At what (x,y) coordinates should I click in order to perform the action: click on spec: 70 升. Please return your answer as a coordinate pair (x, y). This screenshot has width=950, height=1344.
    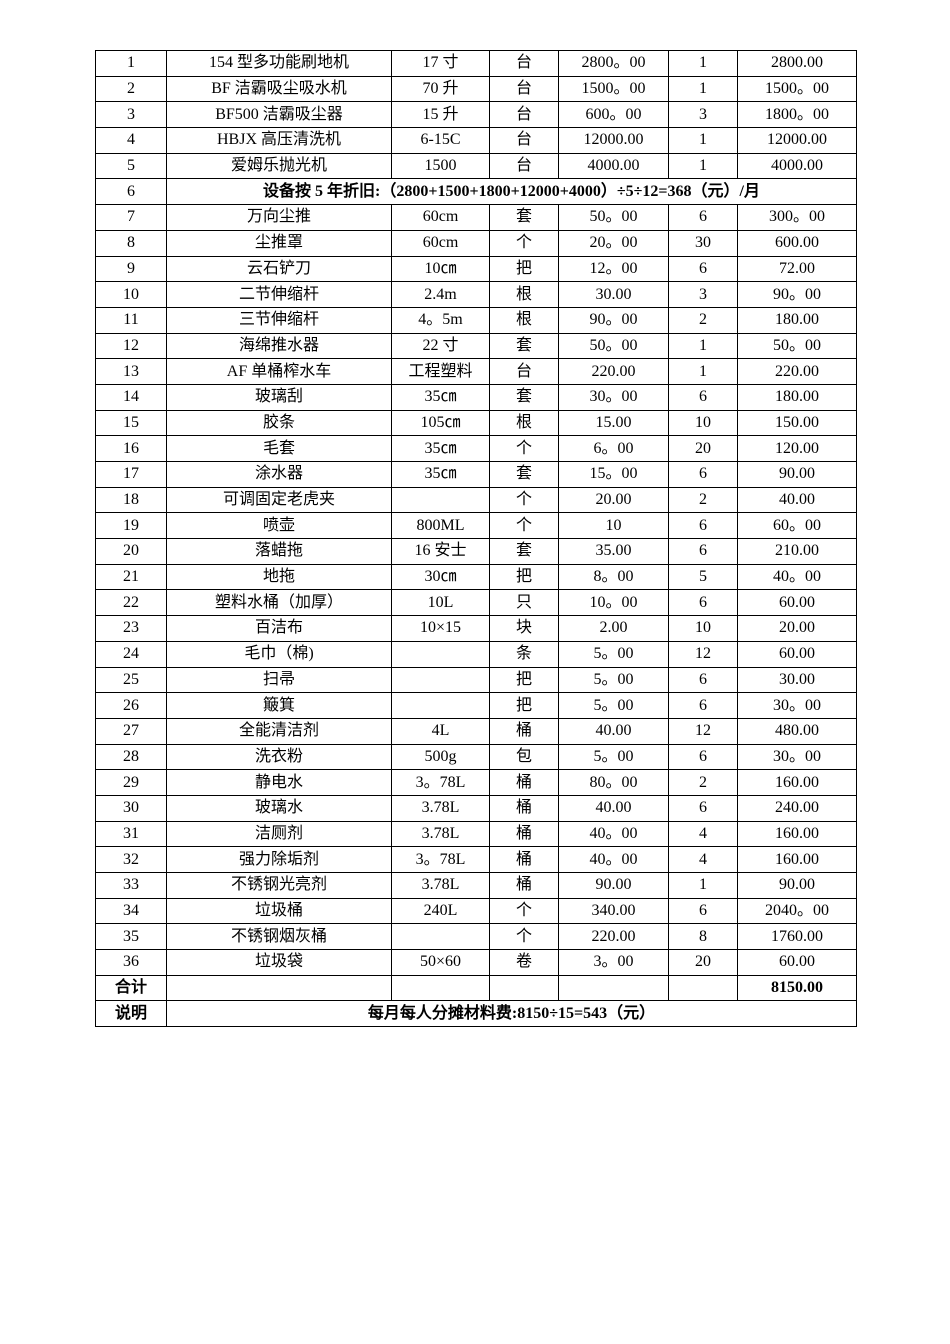
    Looking at the image, I should click on (440, 89).